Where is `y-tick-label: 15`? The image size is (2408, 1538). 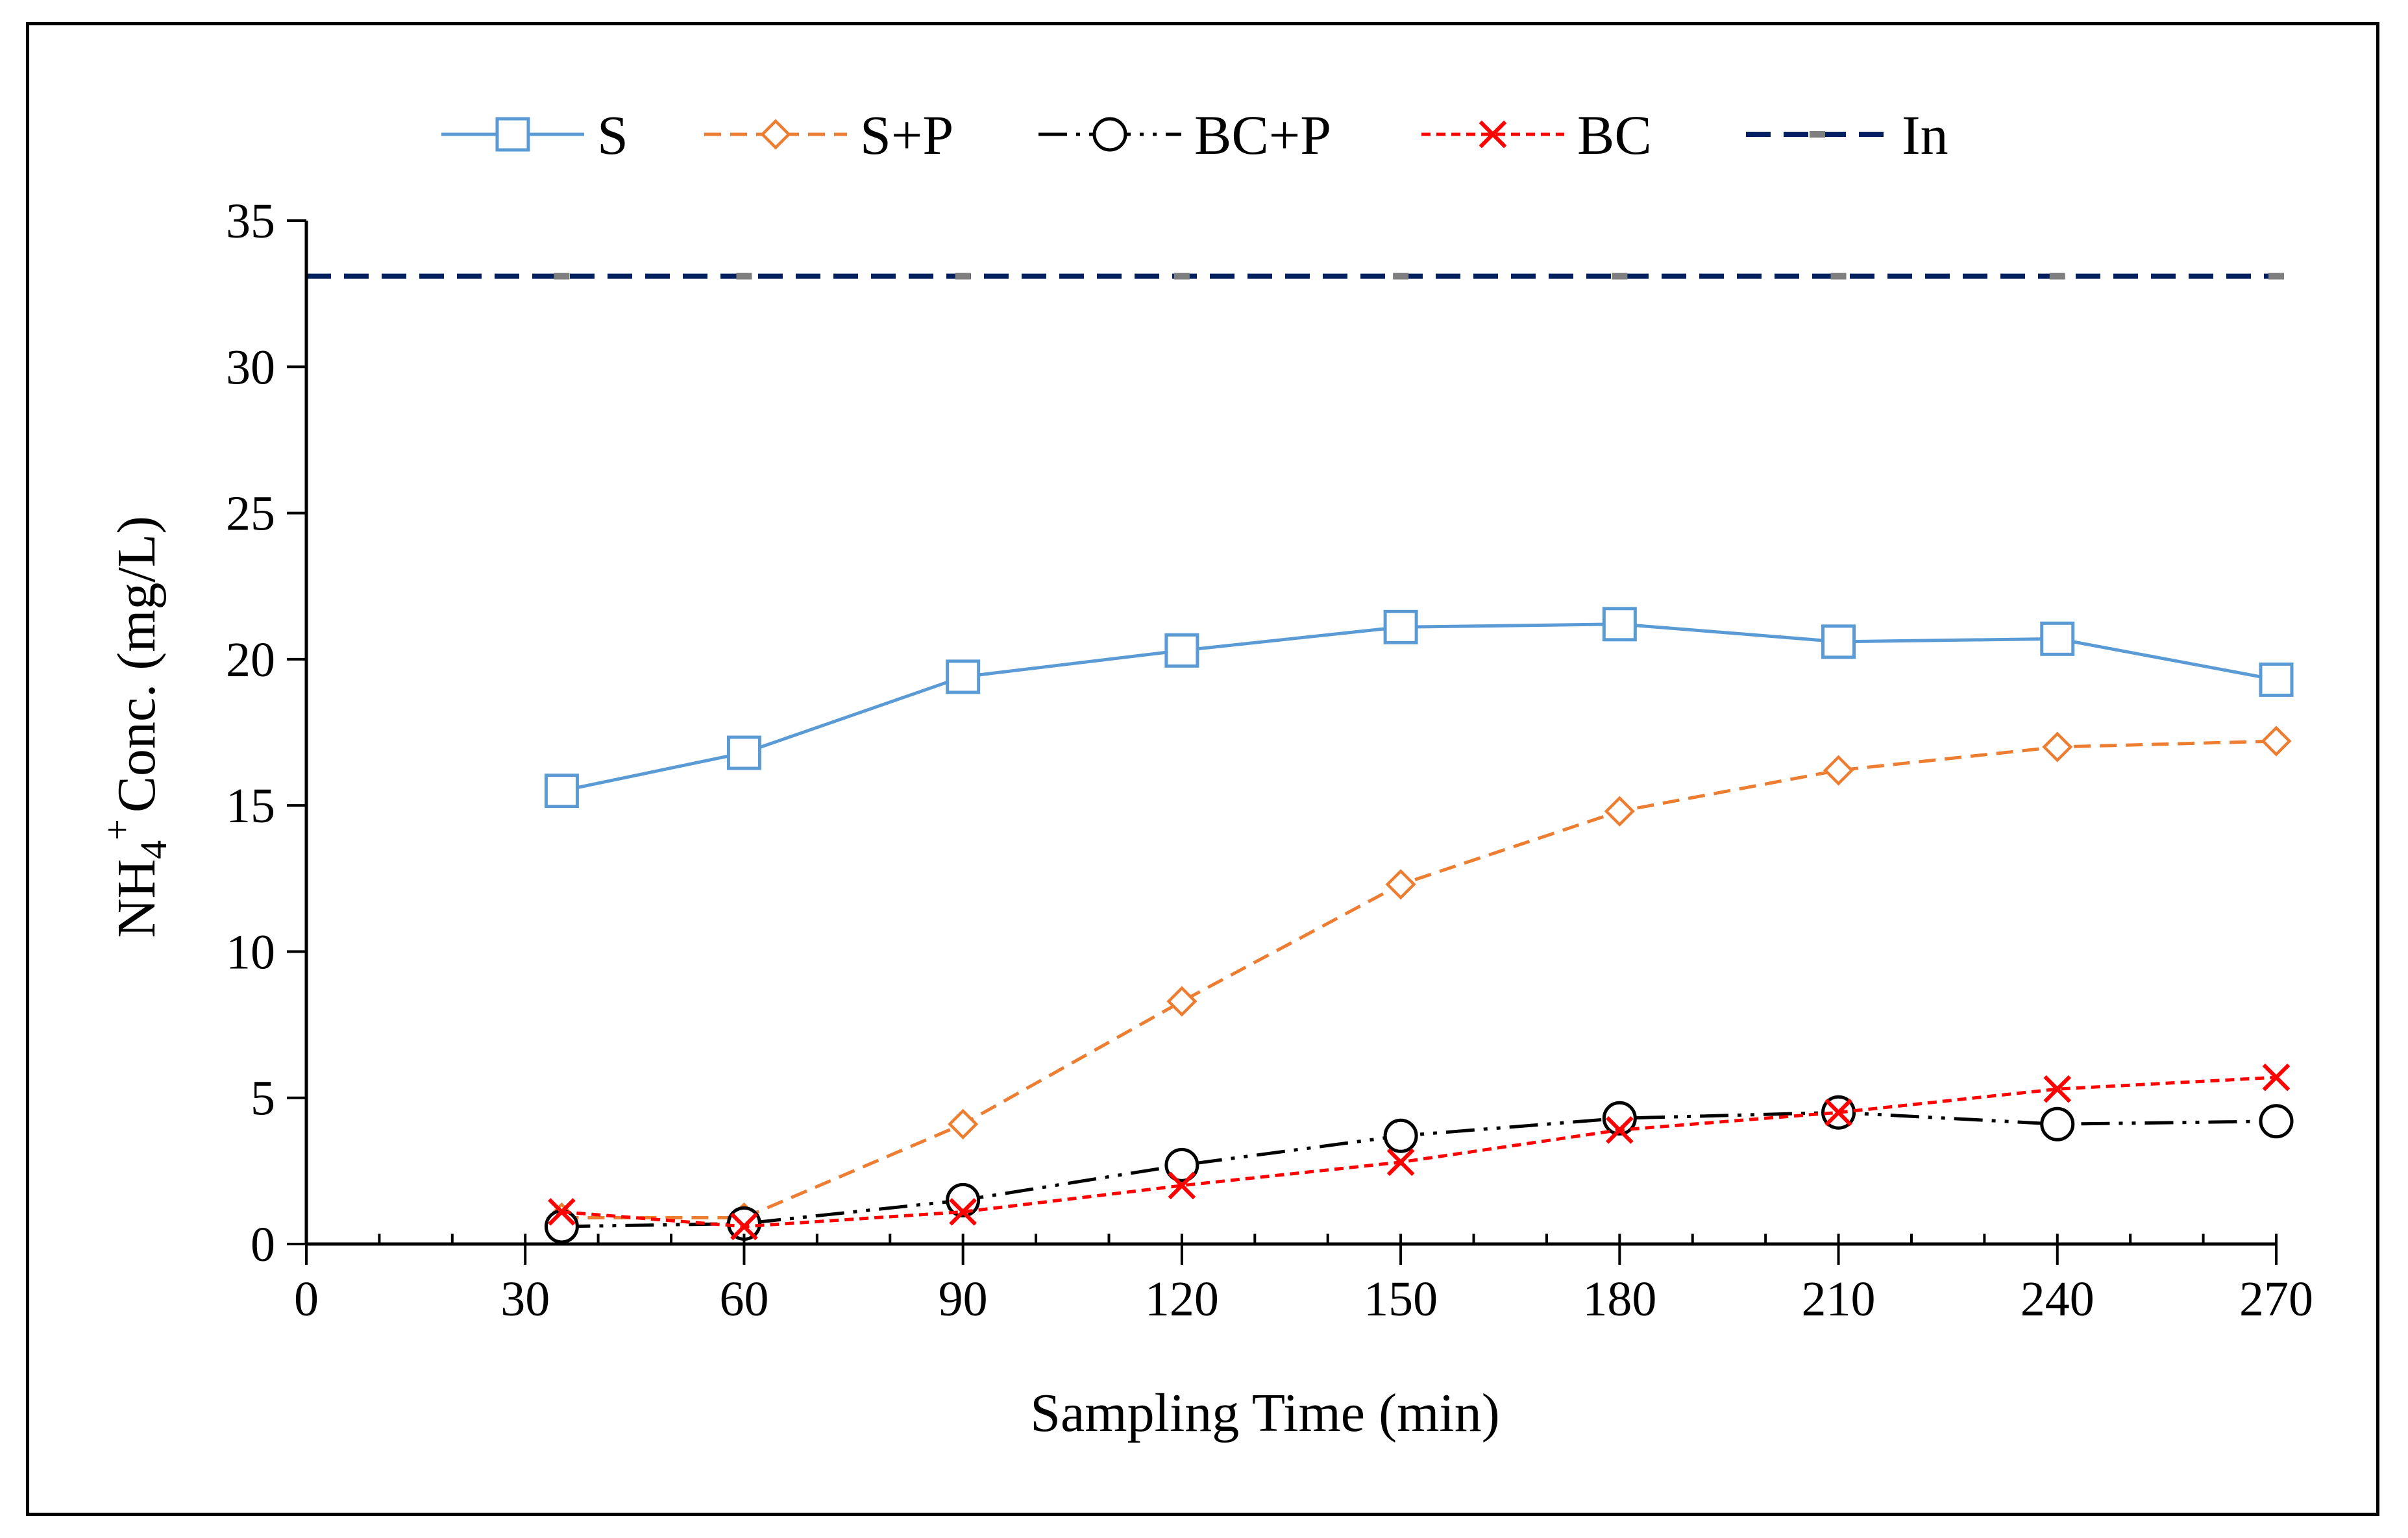
y-tick-label: 15 is located at coordinates (250, 806).